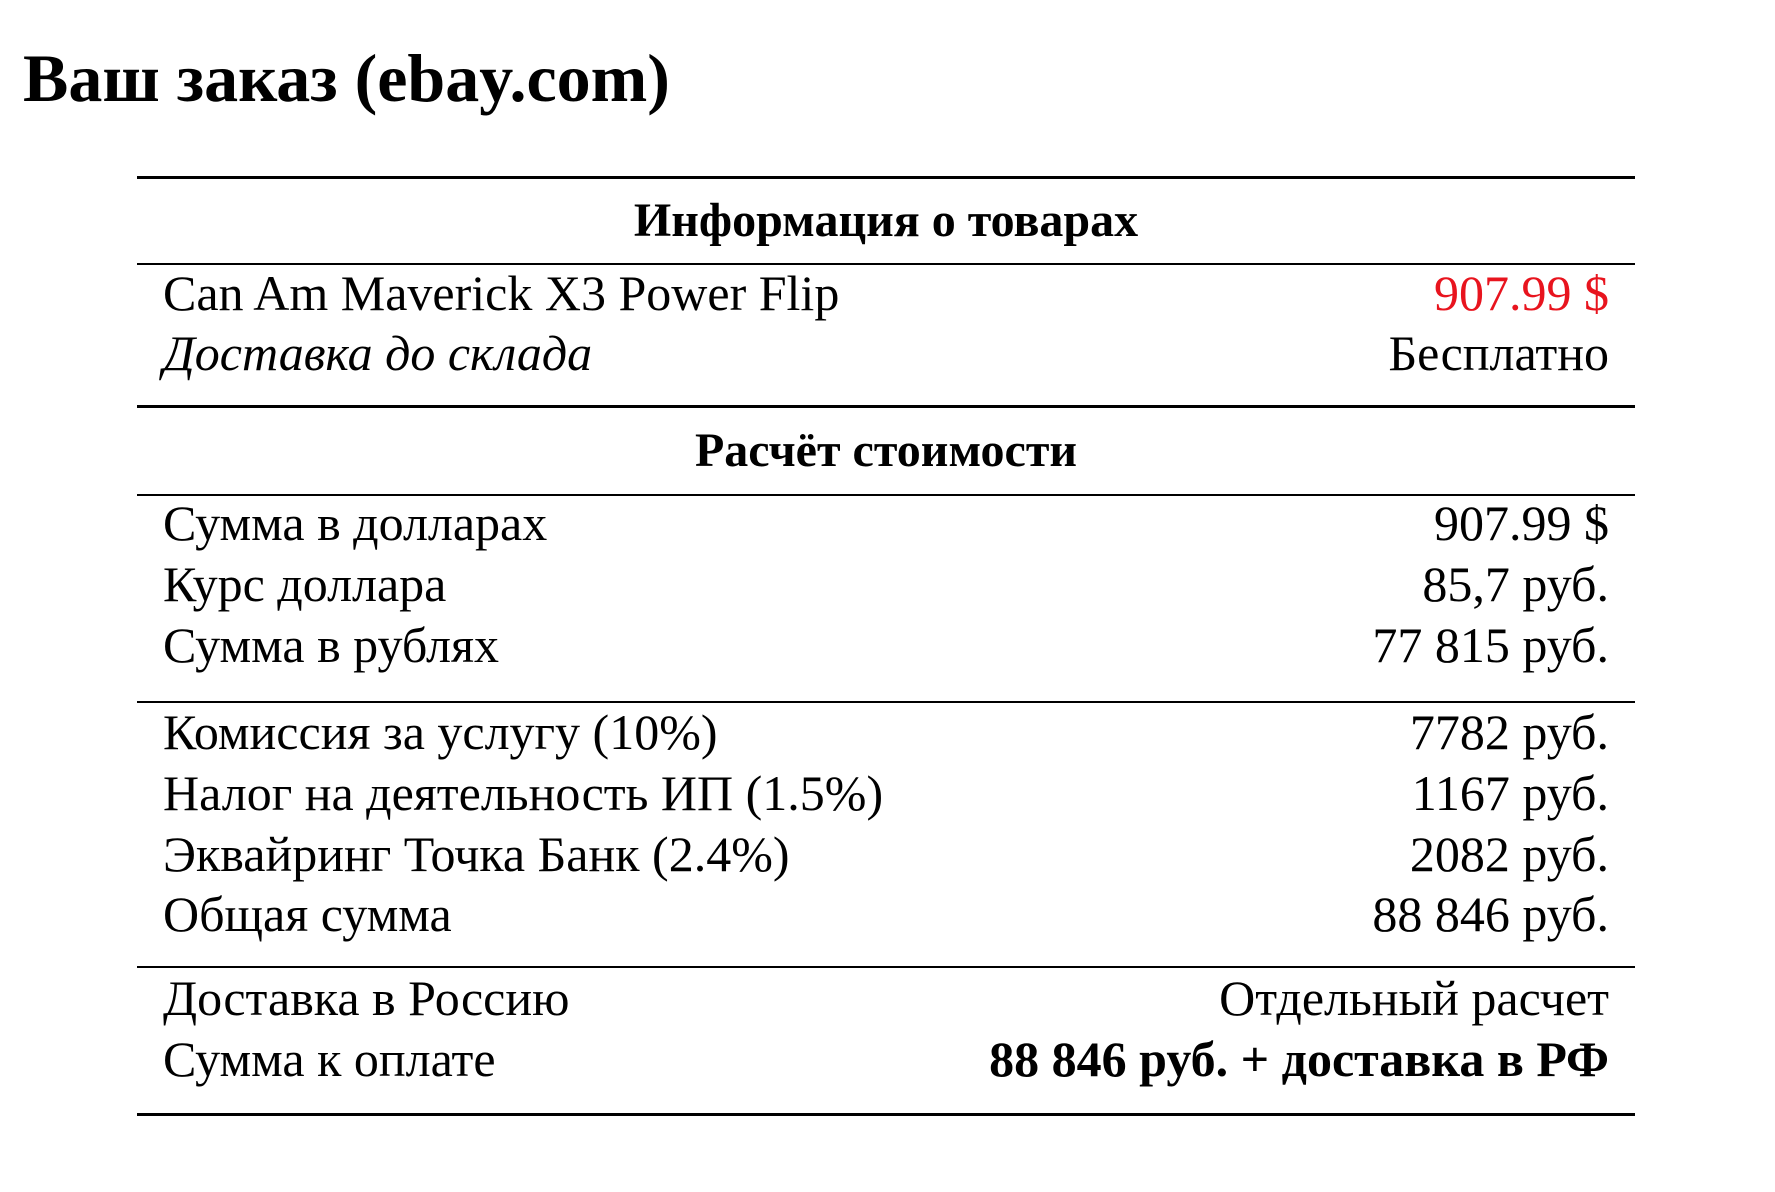  Describe the element at coordinates (346, 78) in the screenshot. I see `page-title: Ваш заказ (ebay.com)` at that location.